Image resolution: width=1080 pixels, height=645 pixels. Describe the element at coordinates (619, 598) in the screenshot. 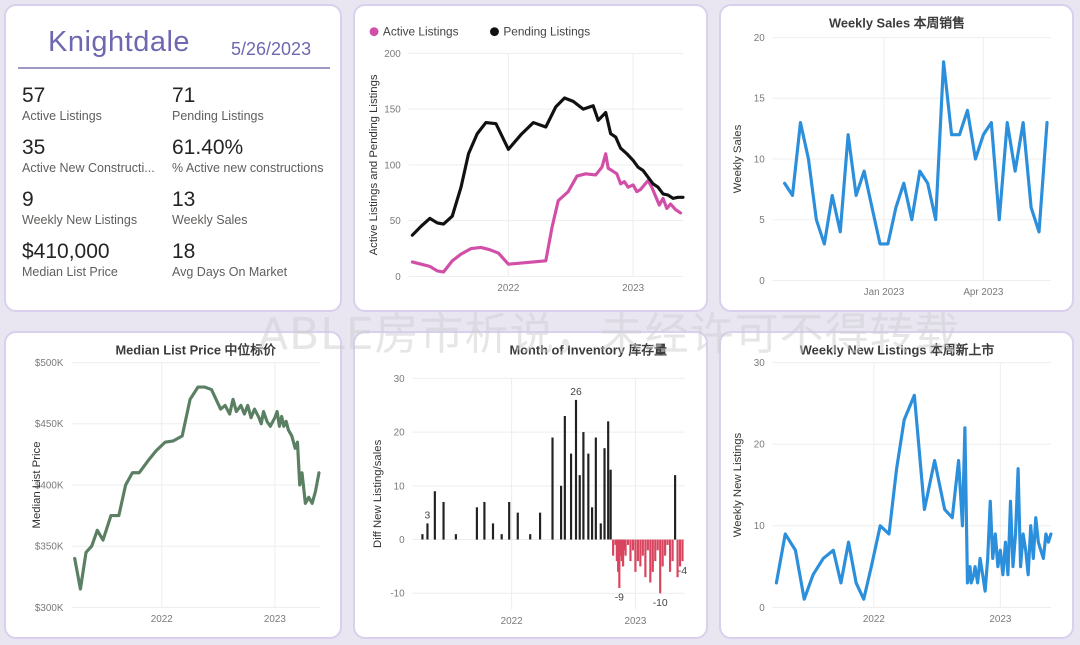

I see `data-label: -9` at that location.